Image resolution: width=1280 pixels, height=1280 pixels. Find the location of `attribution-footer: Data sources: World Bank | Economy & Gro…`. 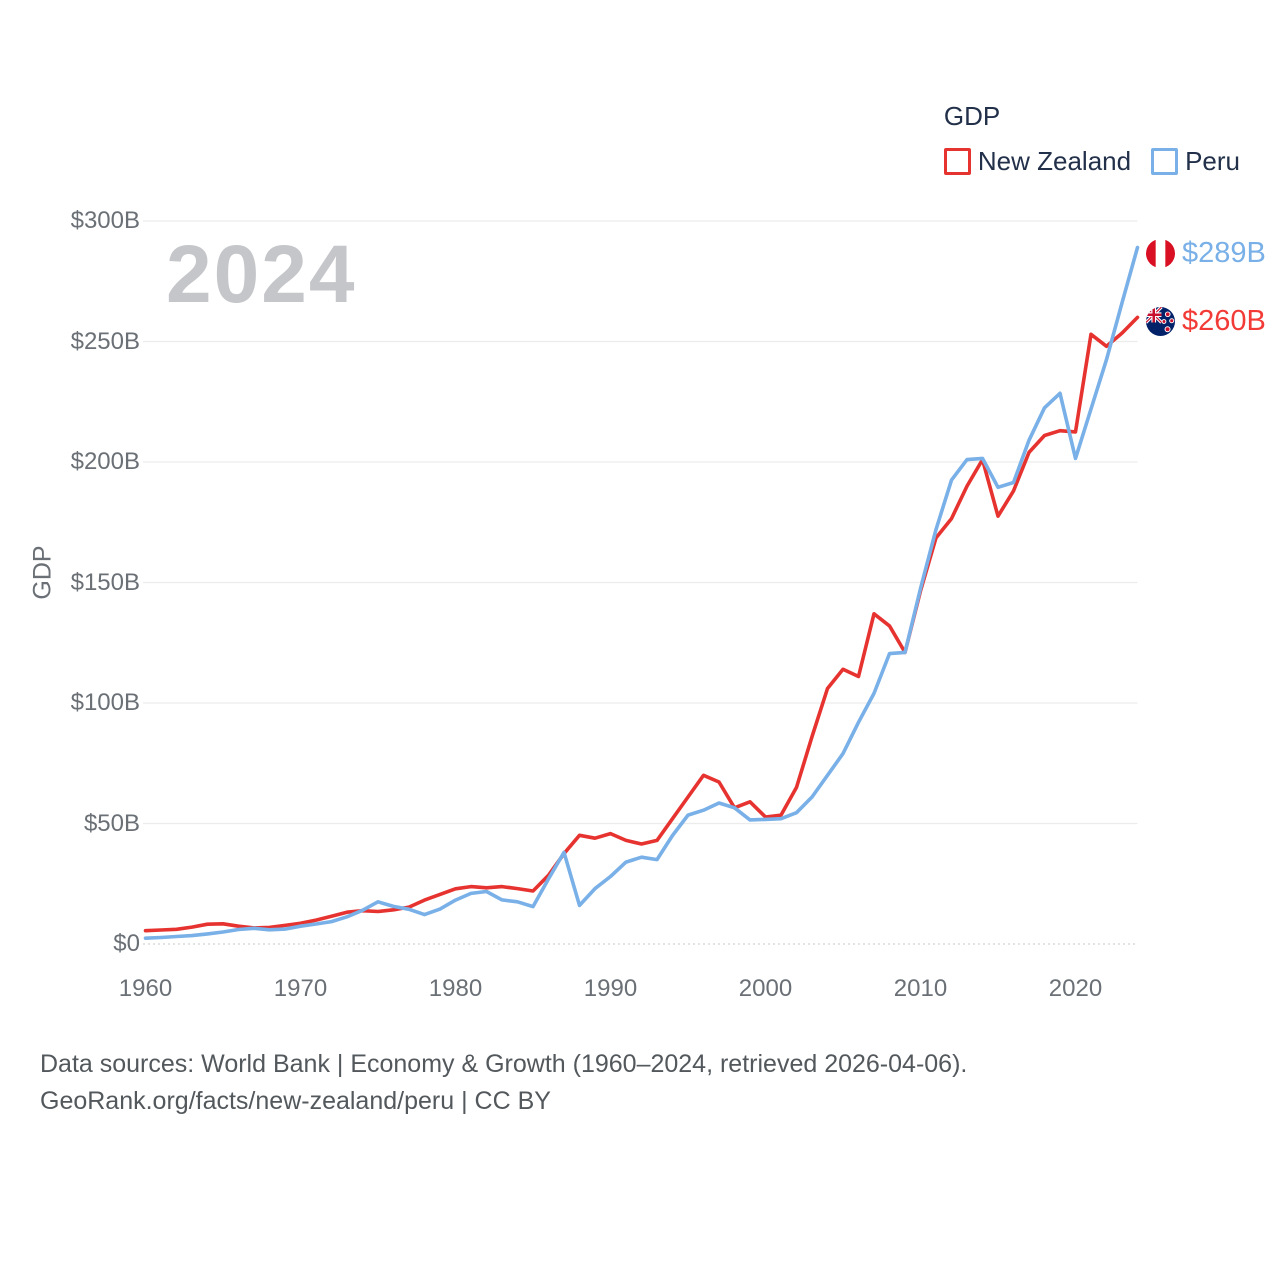

attribution-footer: Data sources: World Bank | Economy & Gro… is located at coordinates (503, 1083).